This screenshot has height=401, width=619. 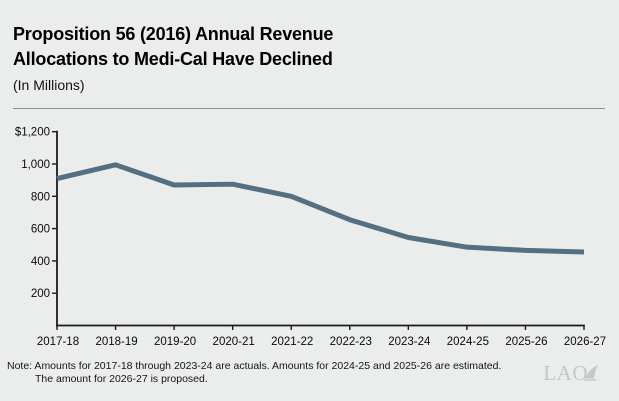 What do you see at coordinates (309, 108) in the screenshot?
I see `separator-line` at bounding box center [309, 108].